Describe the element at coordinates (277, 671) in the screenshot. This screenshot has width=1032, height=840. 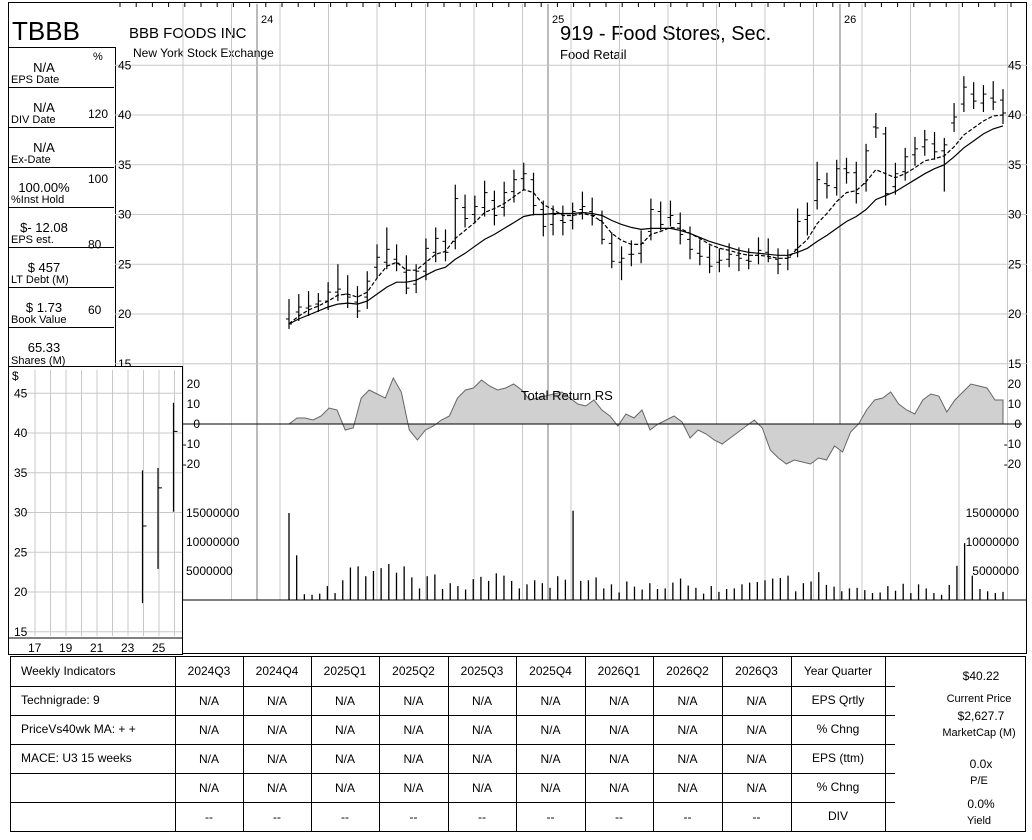
I see `quarter-header: 2024Q4` at that location.